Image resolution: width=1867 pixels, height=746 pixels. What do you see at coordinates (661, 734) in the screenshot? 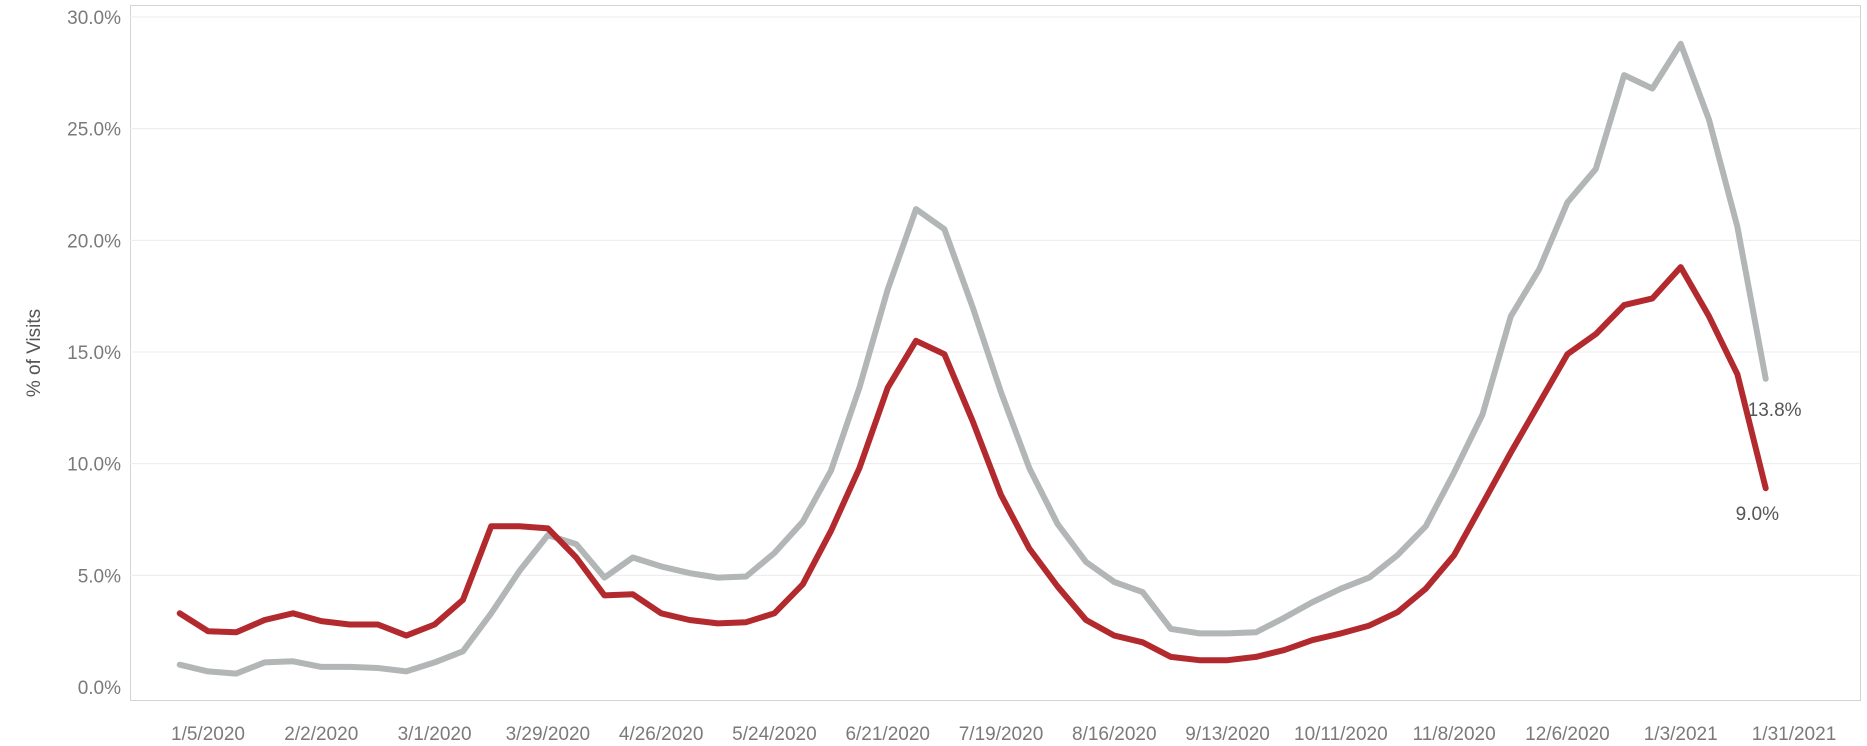
I see `x-tick-label: 4/26/2020` at bounding box center [661, 734].